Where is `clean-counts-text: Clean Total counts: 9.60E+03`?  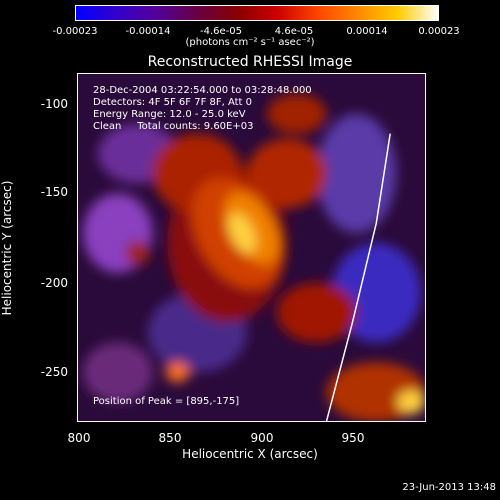 clean-counts-text: Clean Total counts: 9.60E+03 is located at coordinates (173, 126).